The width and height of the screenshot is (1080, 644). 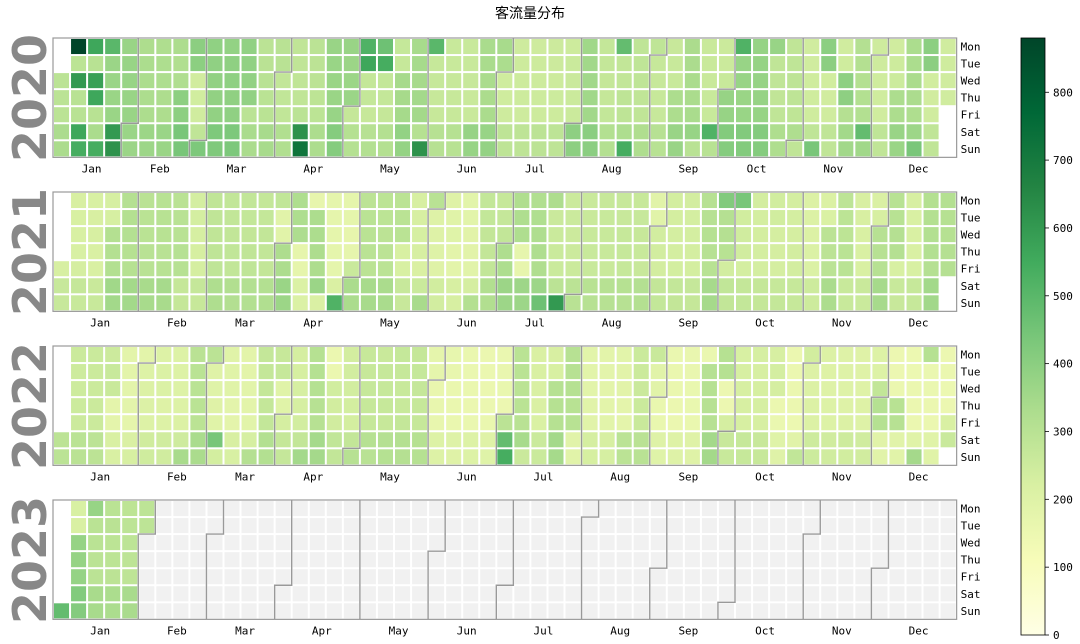 I want to click on weekday-label: Wed, so click(x=971, y=389).